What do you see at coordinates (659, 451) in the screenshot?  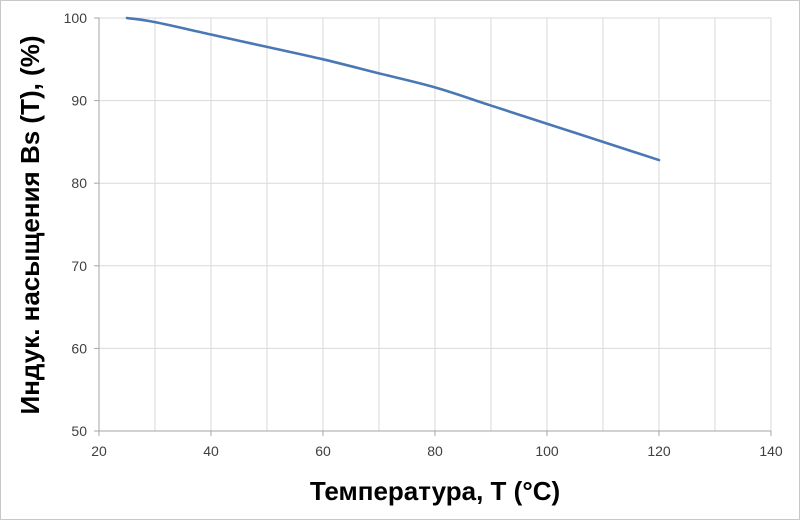 I see `x-tick-label-120: 120` at bounding box center [659, 451].